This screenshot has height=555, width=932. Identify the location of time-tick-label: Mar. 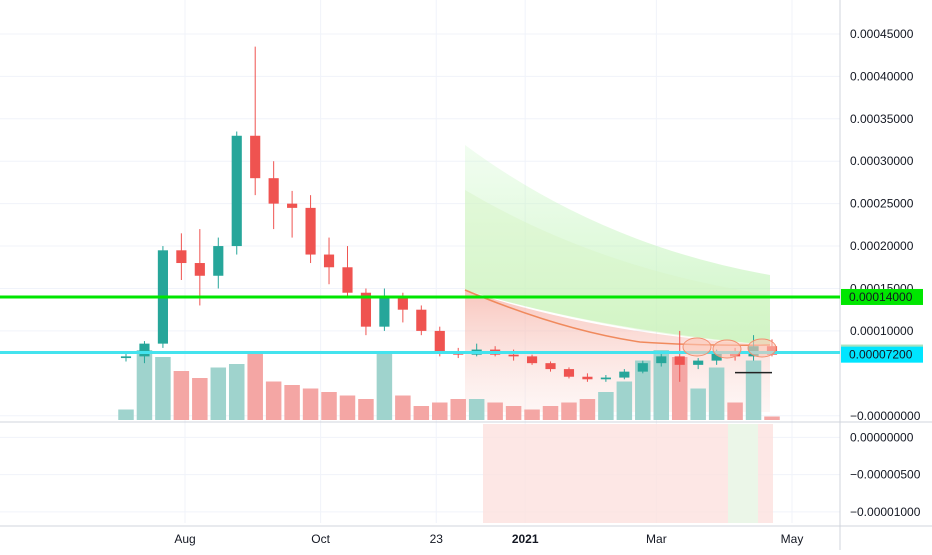
(656, 539).